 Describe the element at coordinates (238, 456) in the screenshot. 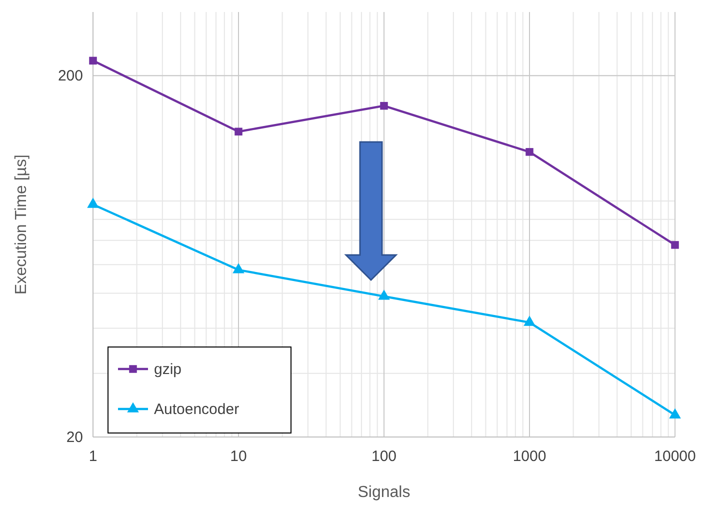

I see `x-tick-label: 10` at that location.